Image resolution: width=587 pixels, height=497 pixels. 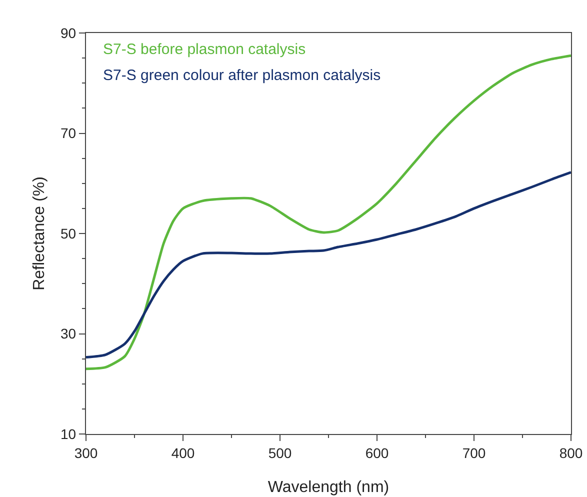 What do you see at coordinates (329, 487) in the screenshot?
I see `x-axis-title: Wavelength (nm)` at bounding box center [329, 487].